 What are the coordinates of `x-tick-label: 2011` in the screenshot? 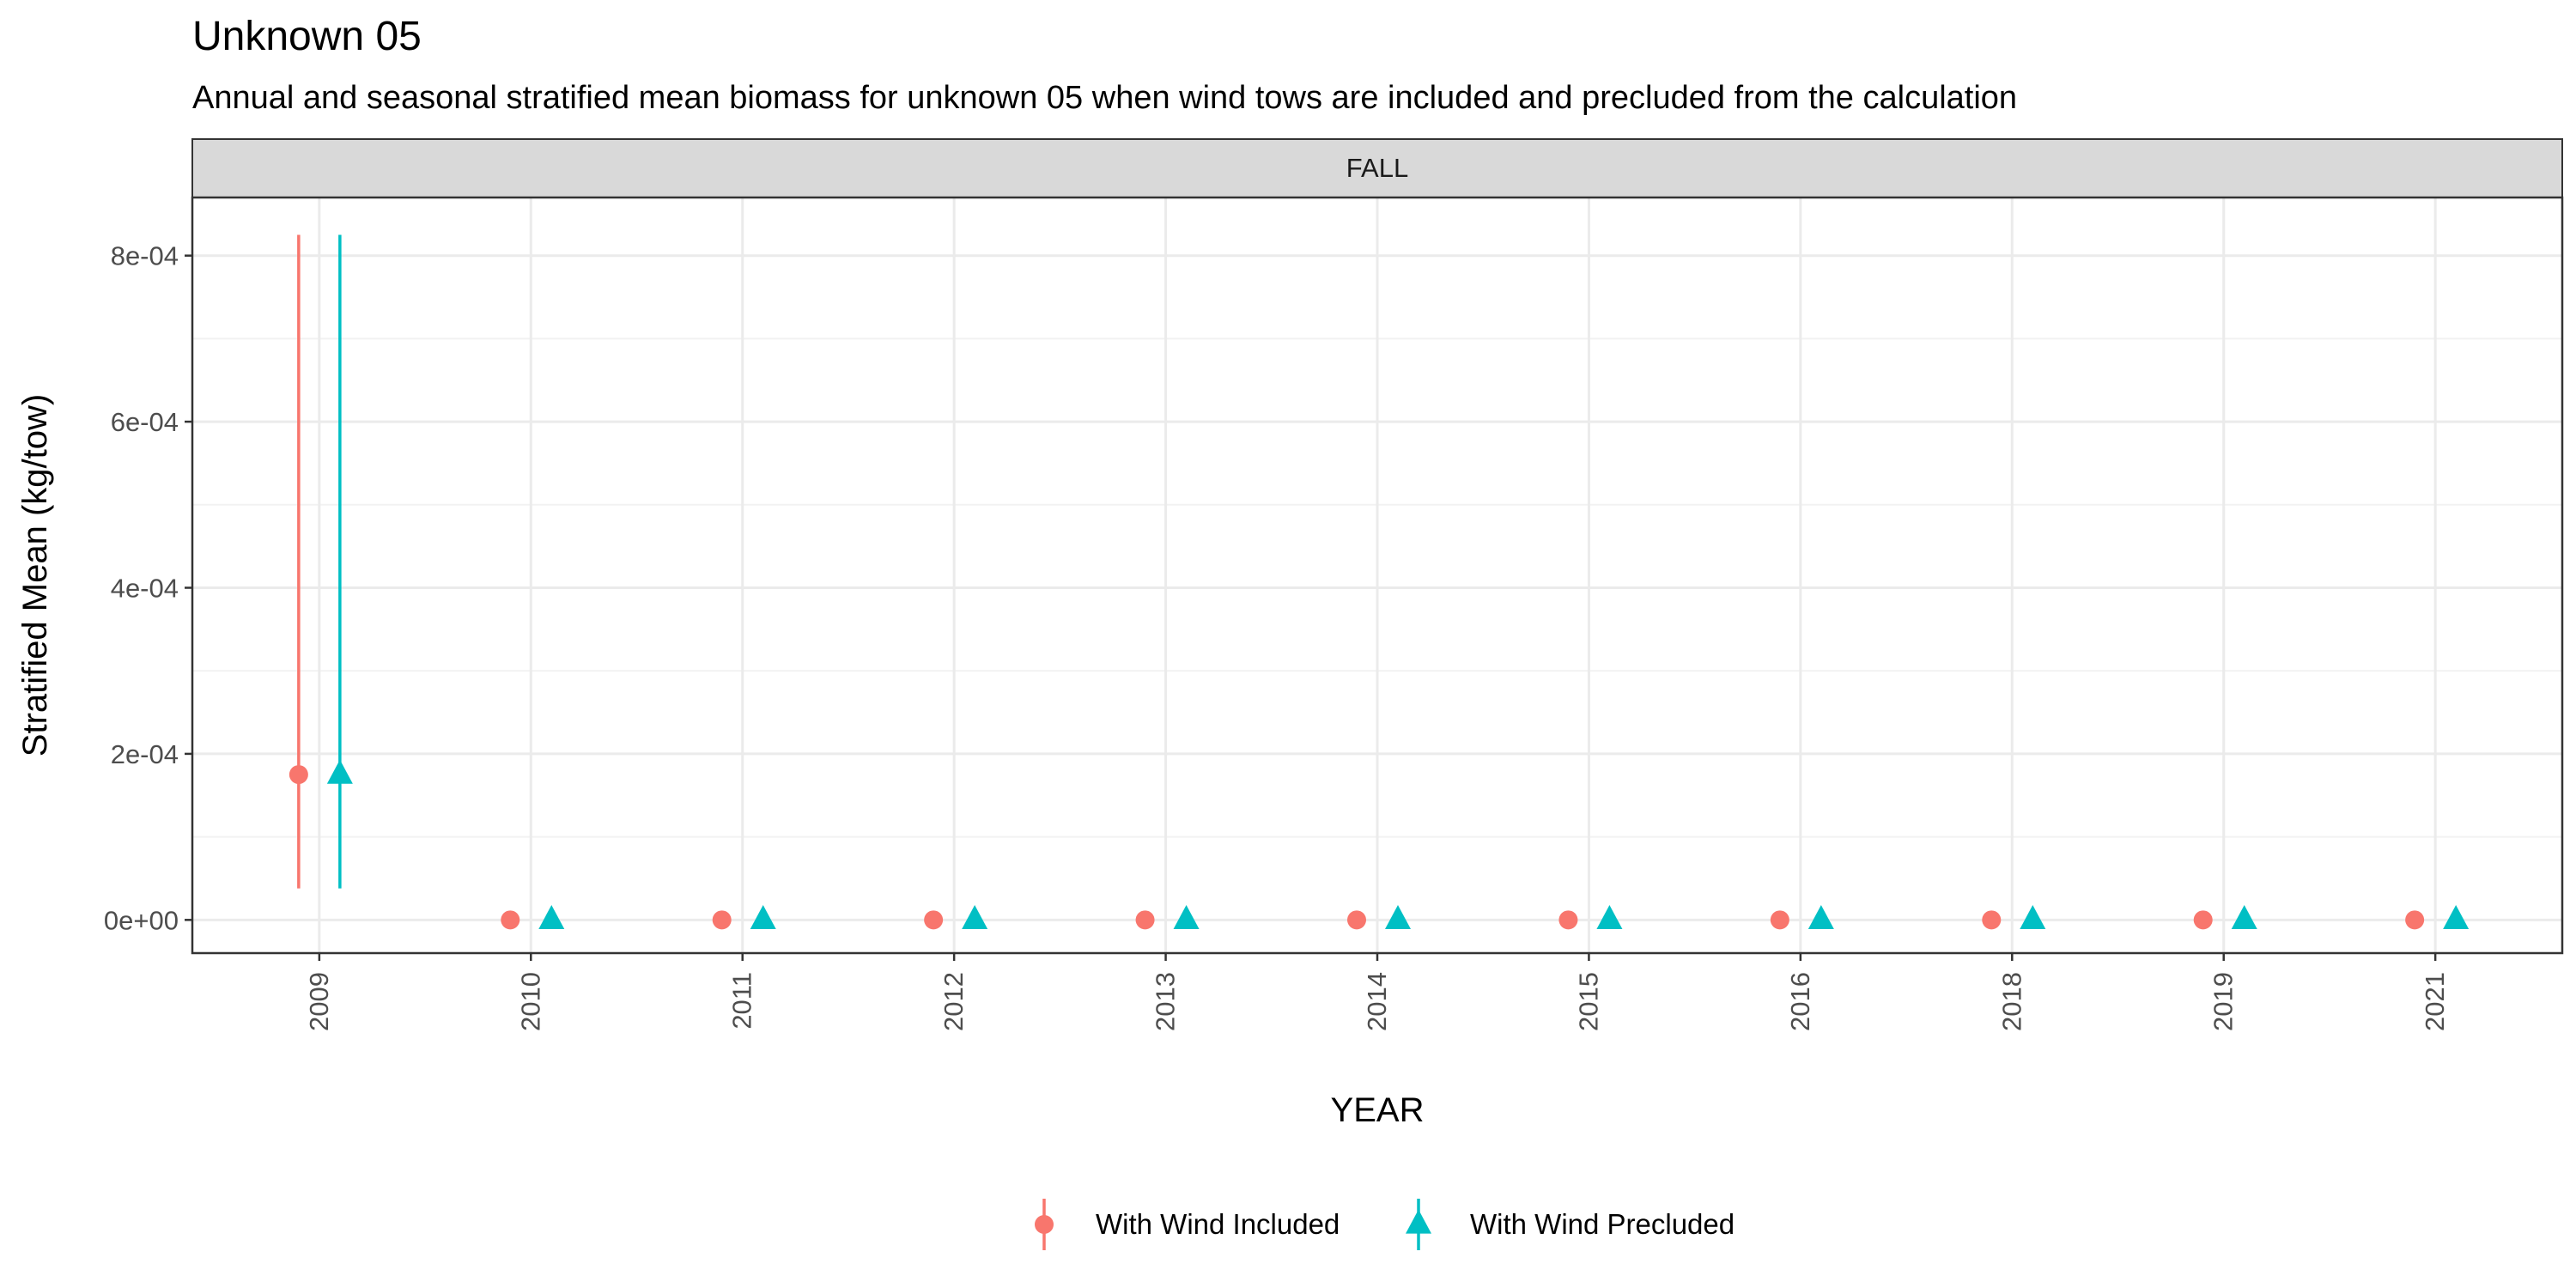 It's located at (742, 1001).